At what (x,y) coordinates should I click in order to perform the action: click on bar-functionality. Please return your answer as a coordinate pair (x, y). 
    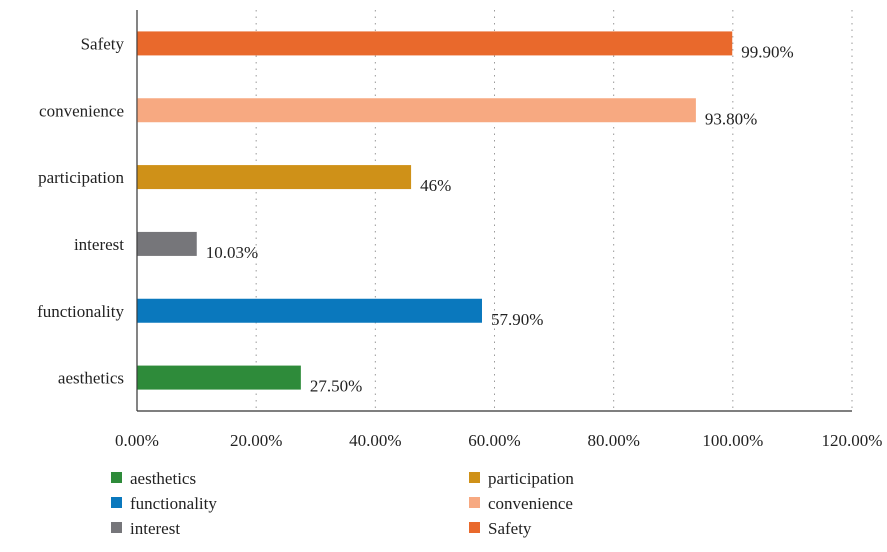
    Looking at the image, I should click on (309, 310).